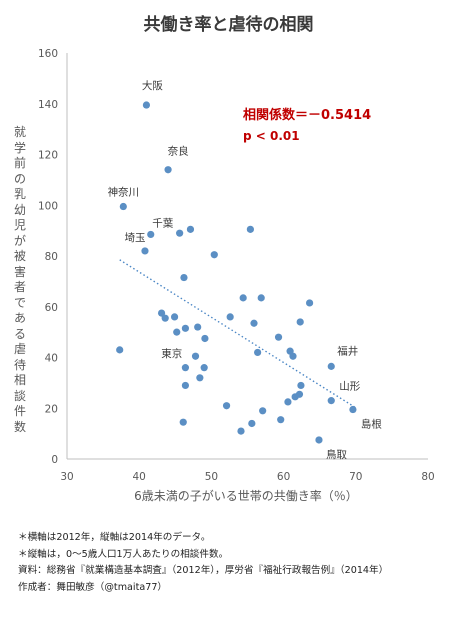 This screenshot has width=457, height=618. What do you see at coordinates (211, 477) in the screenshot?
I see `x-tick-label: 50` at bounding box center [211, 477].